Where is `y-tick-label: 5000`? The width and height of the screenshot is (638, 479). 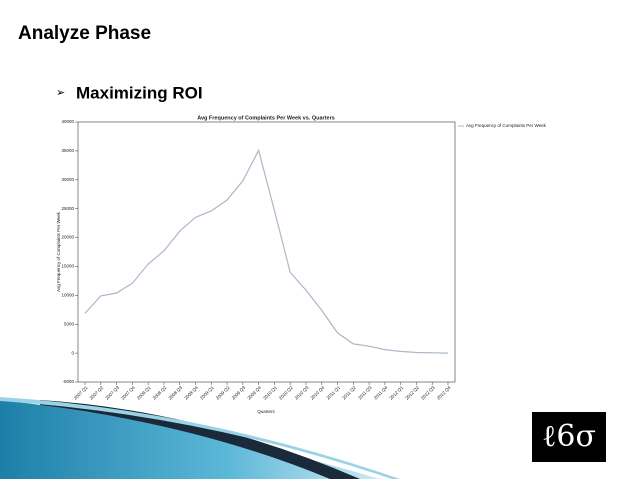
y-tick-label: 5000 is located at coordinates (69, 323).